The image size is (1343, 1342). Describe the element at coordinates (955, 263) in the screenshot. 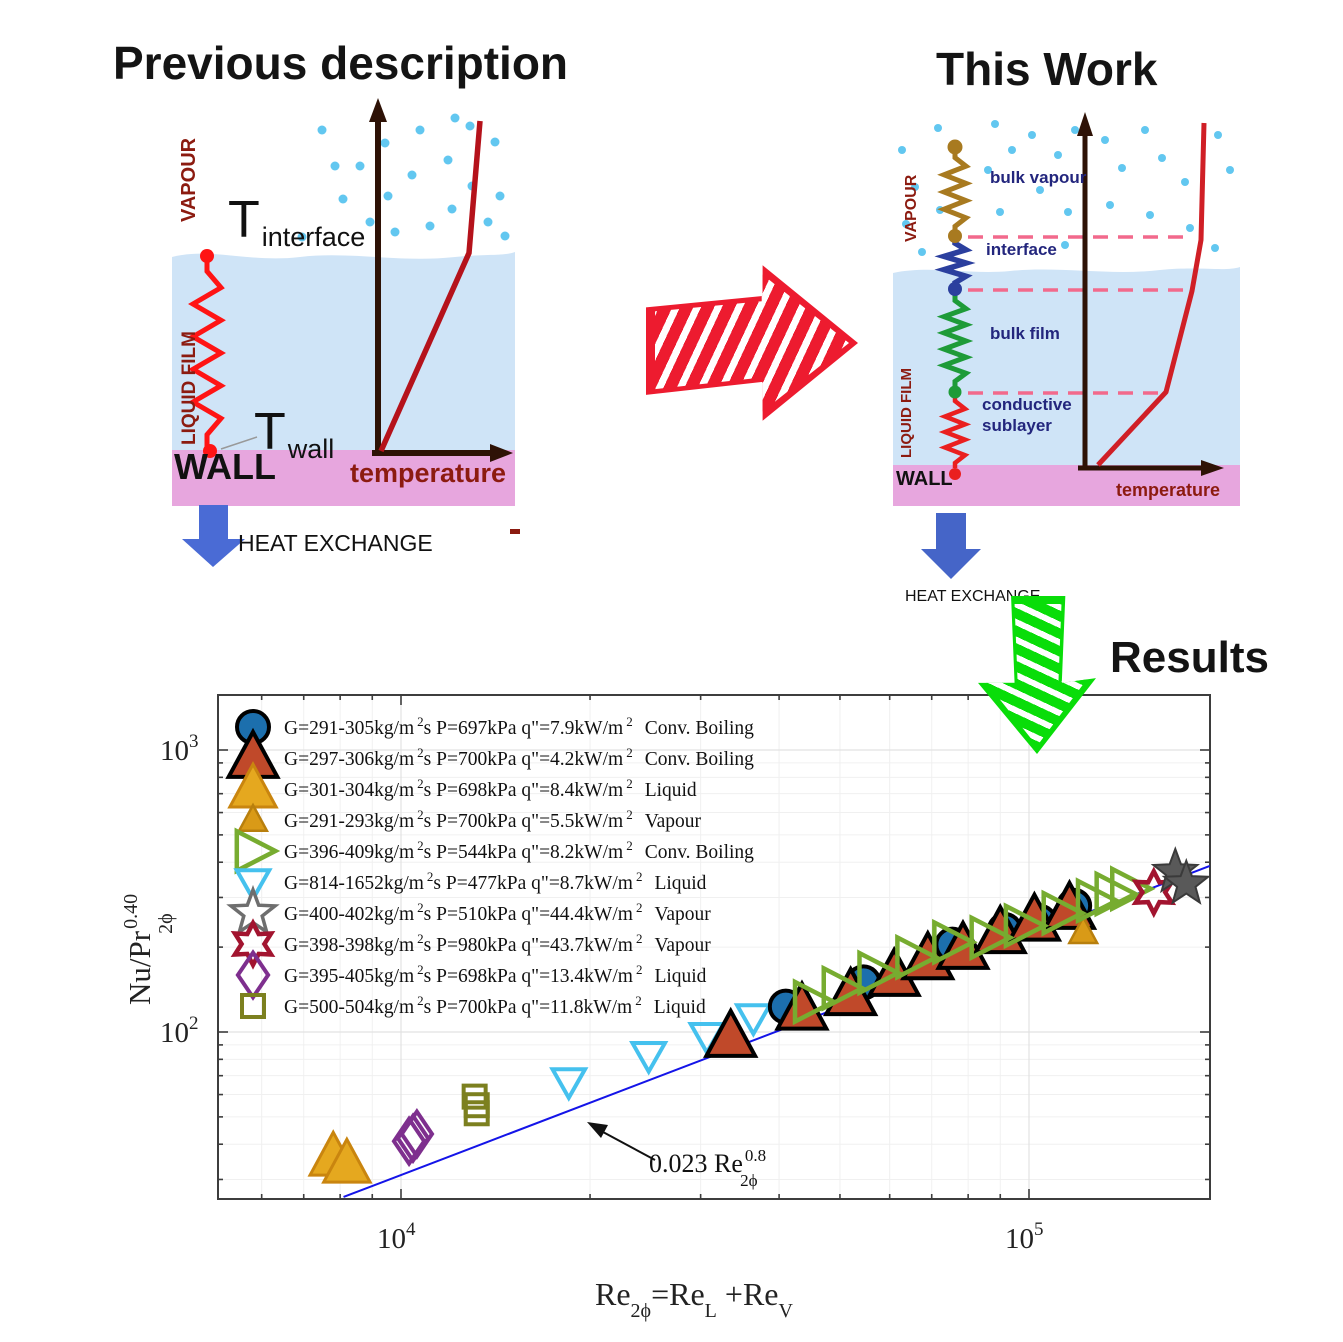

I see `interface-resistor` at that location.